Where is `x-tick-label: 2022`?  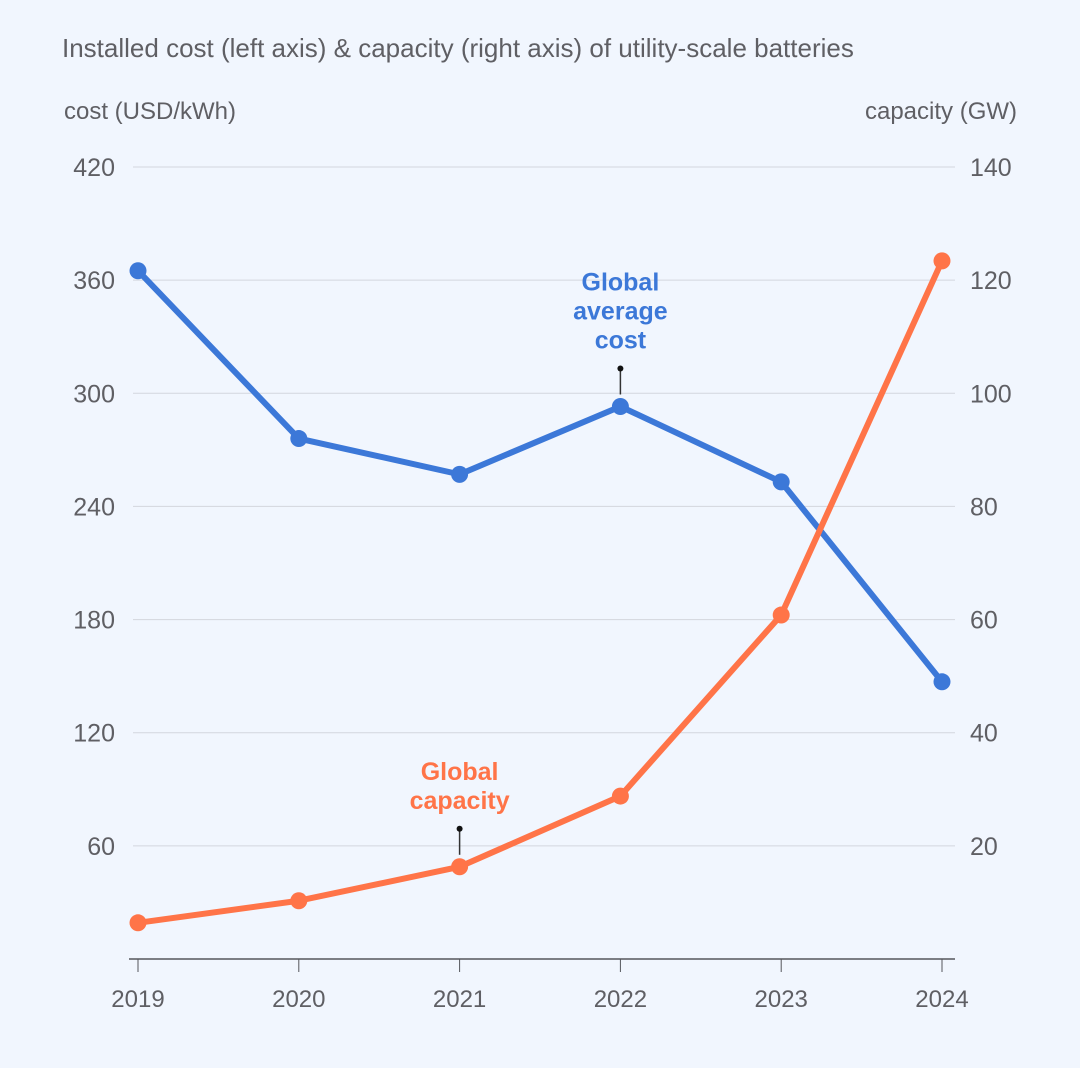 x-tick-label: 2022 is located at coordinates (620, 999).